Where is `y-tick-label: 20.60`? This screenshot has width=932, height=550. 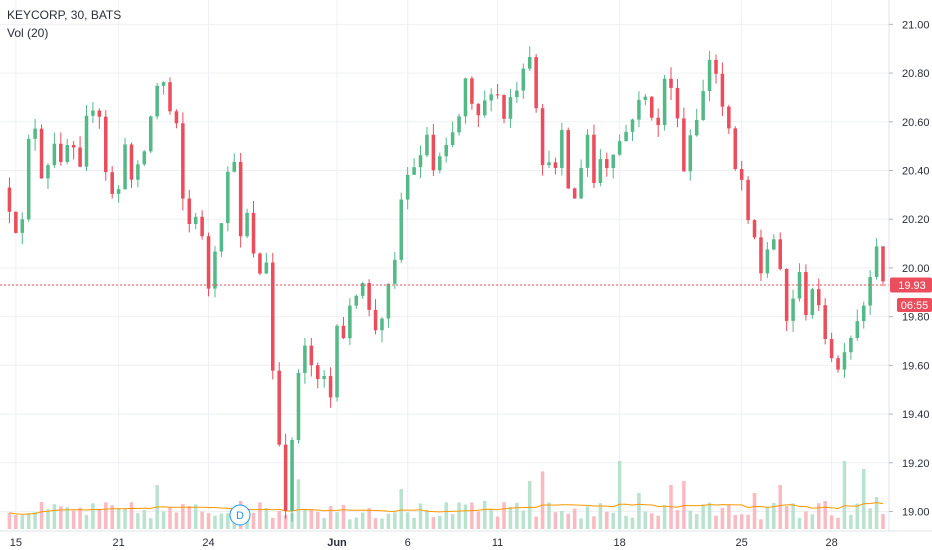 y-tick-label: 20.60 is located at coordinates (916, 123).